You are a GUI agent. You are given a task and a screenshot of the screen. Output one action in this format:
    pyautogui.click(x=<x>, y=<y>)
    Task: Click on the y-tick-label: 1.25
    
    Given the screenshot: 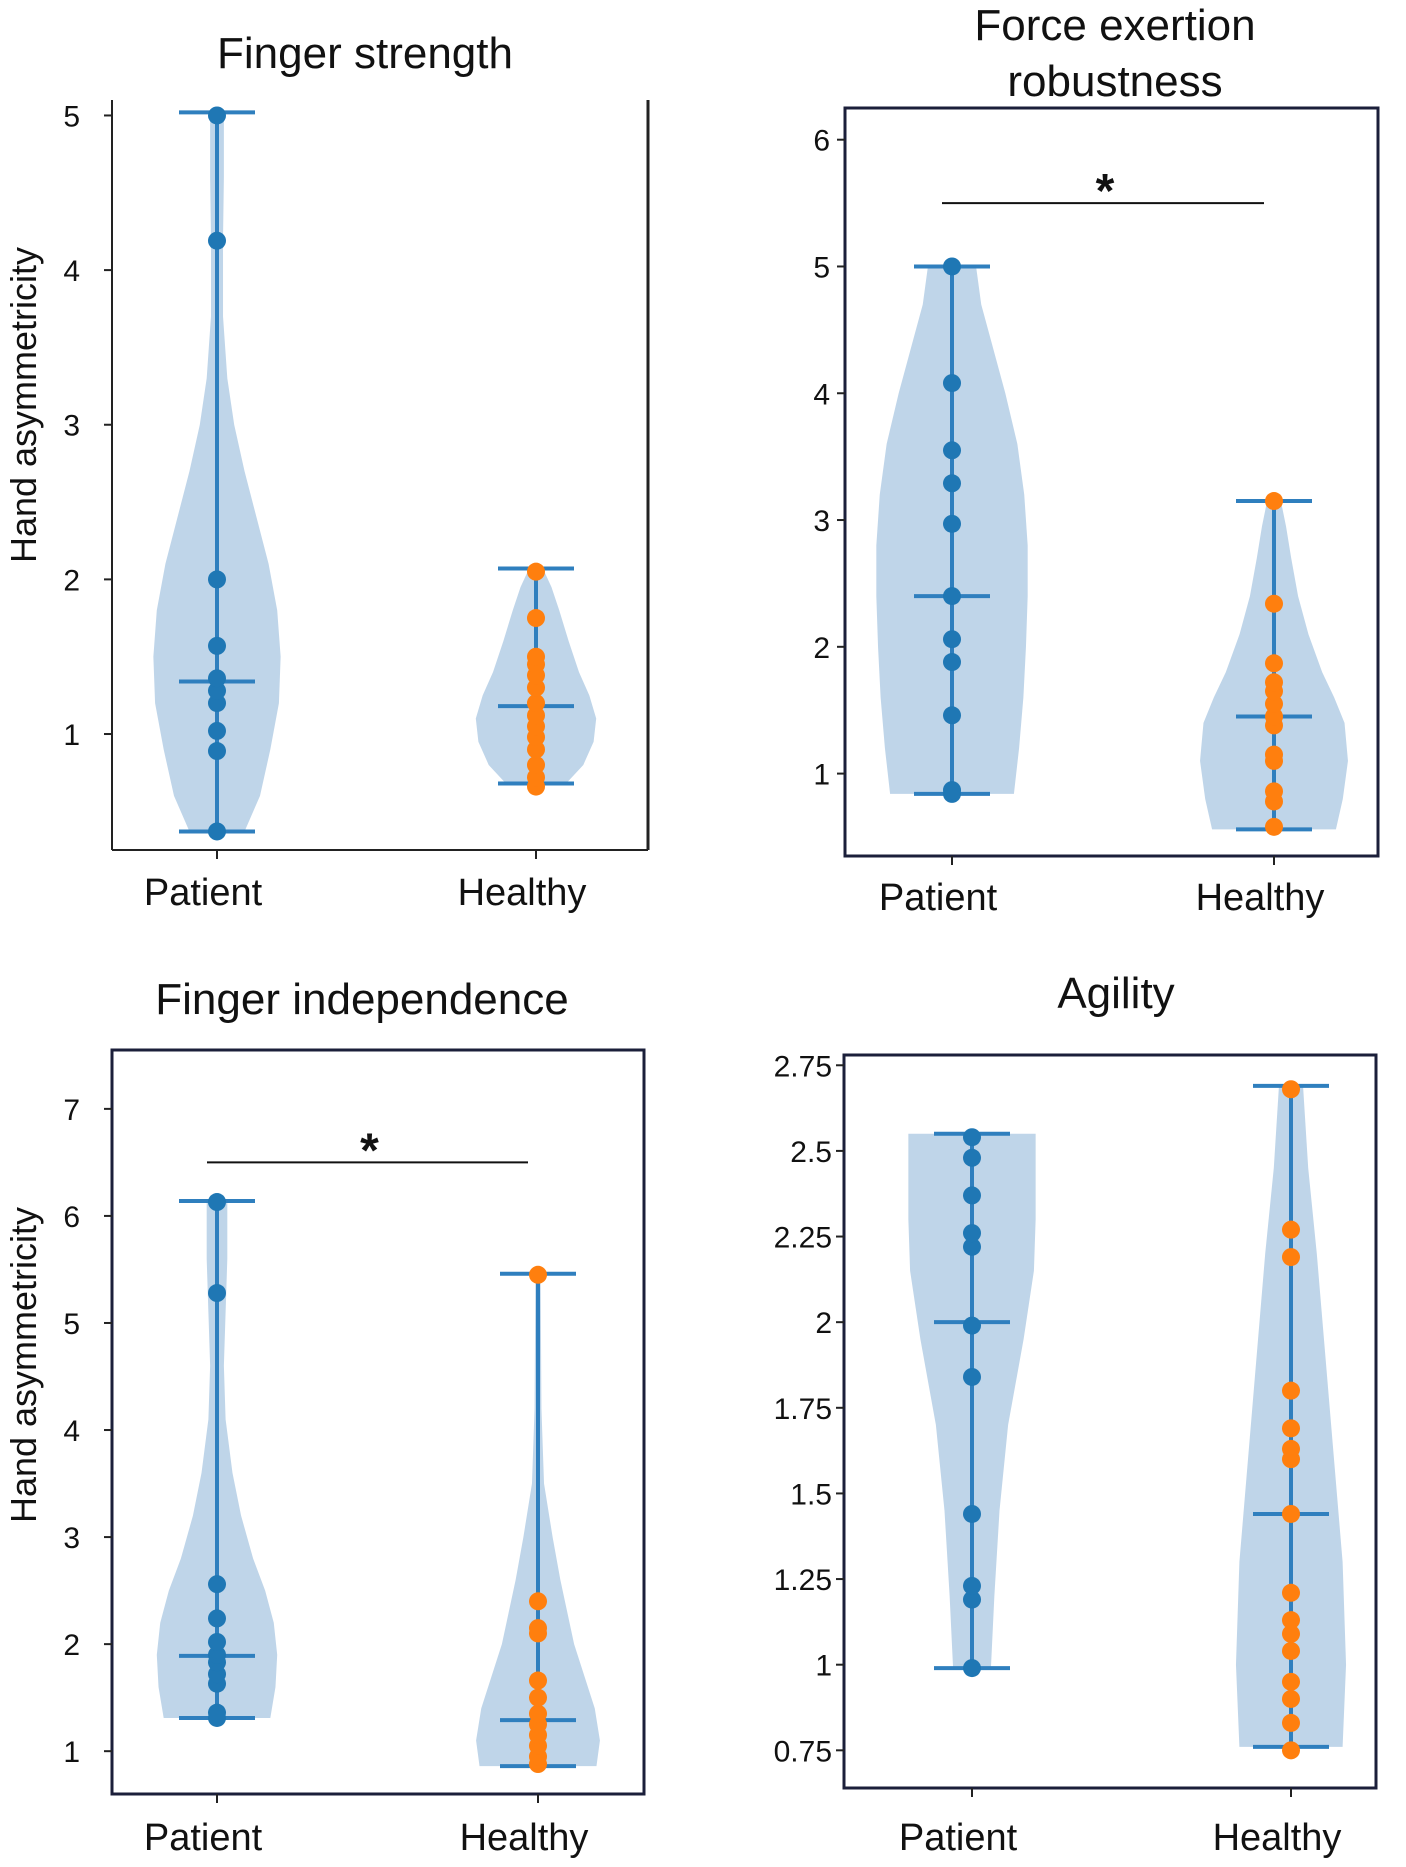 What is the action you would take?
    pyautogui.click(x=803, y=1580)
    